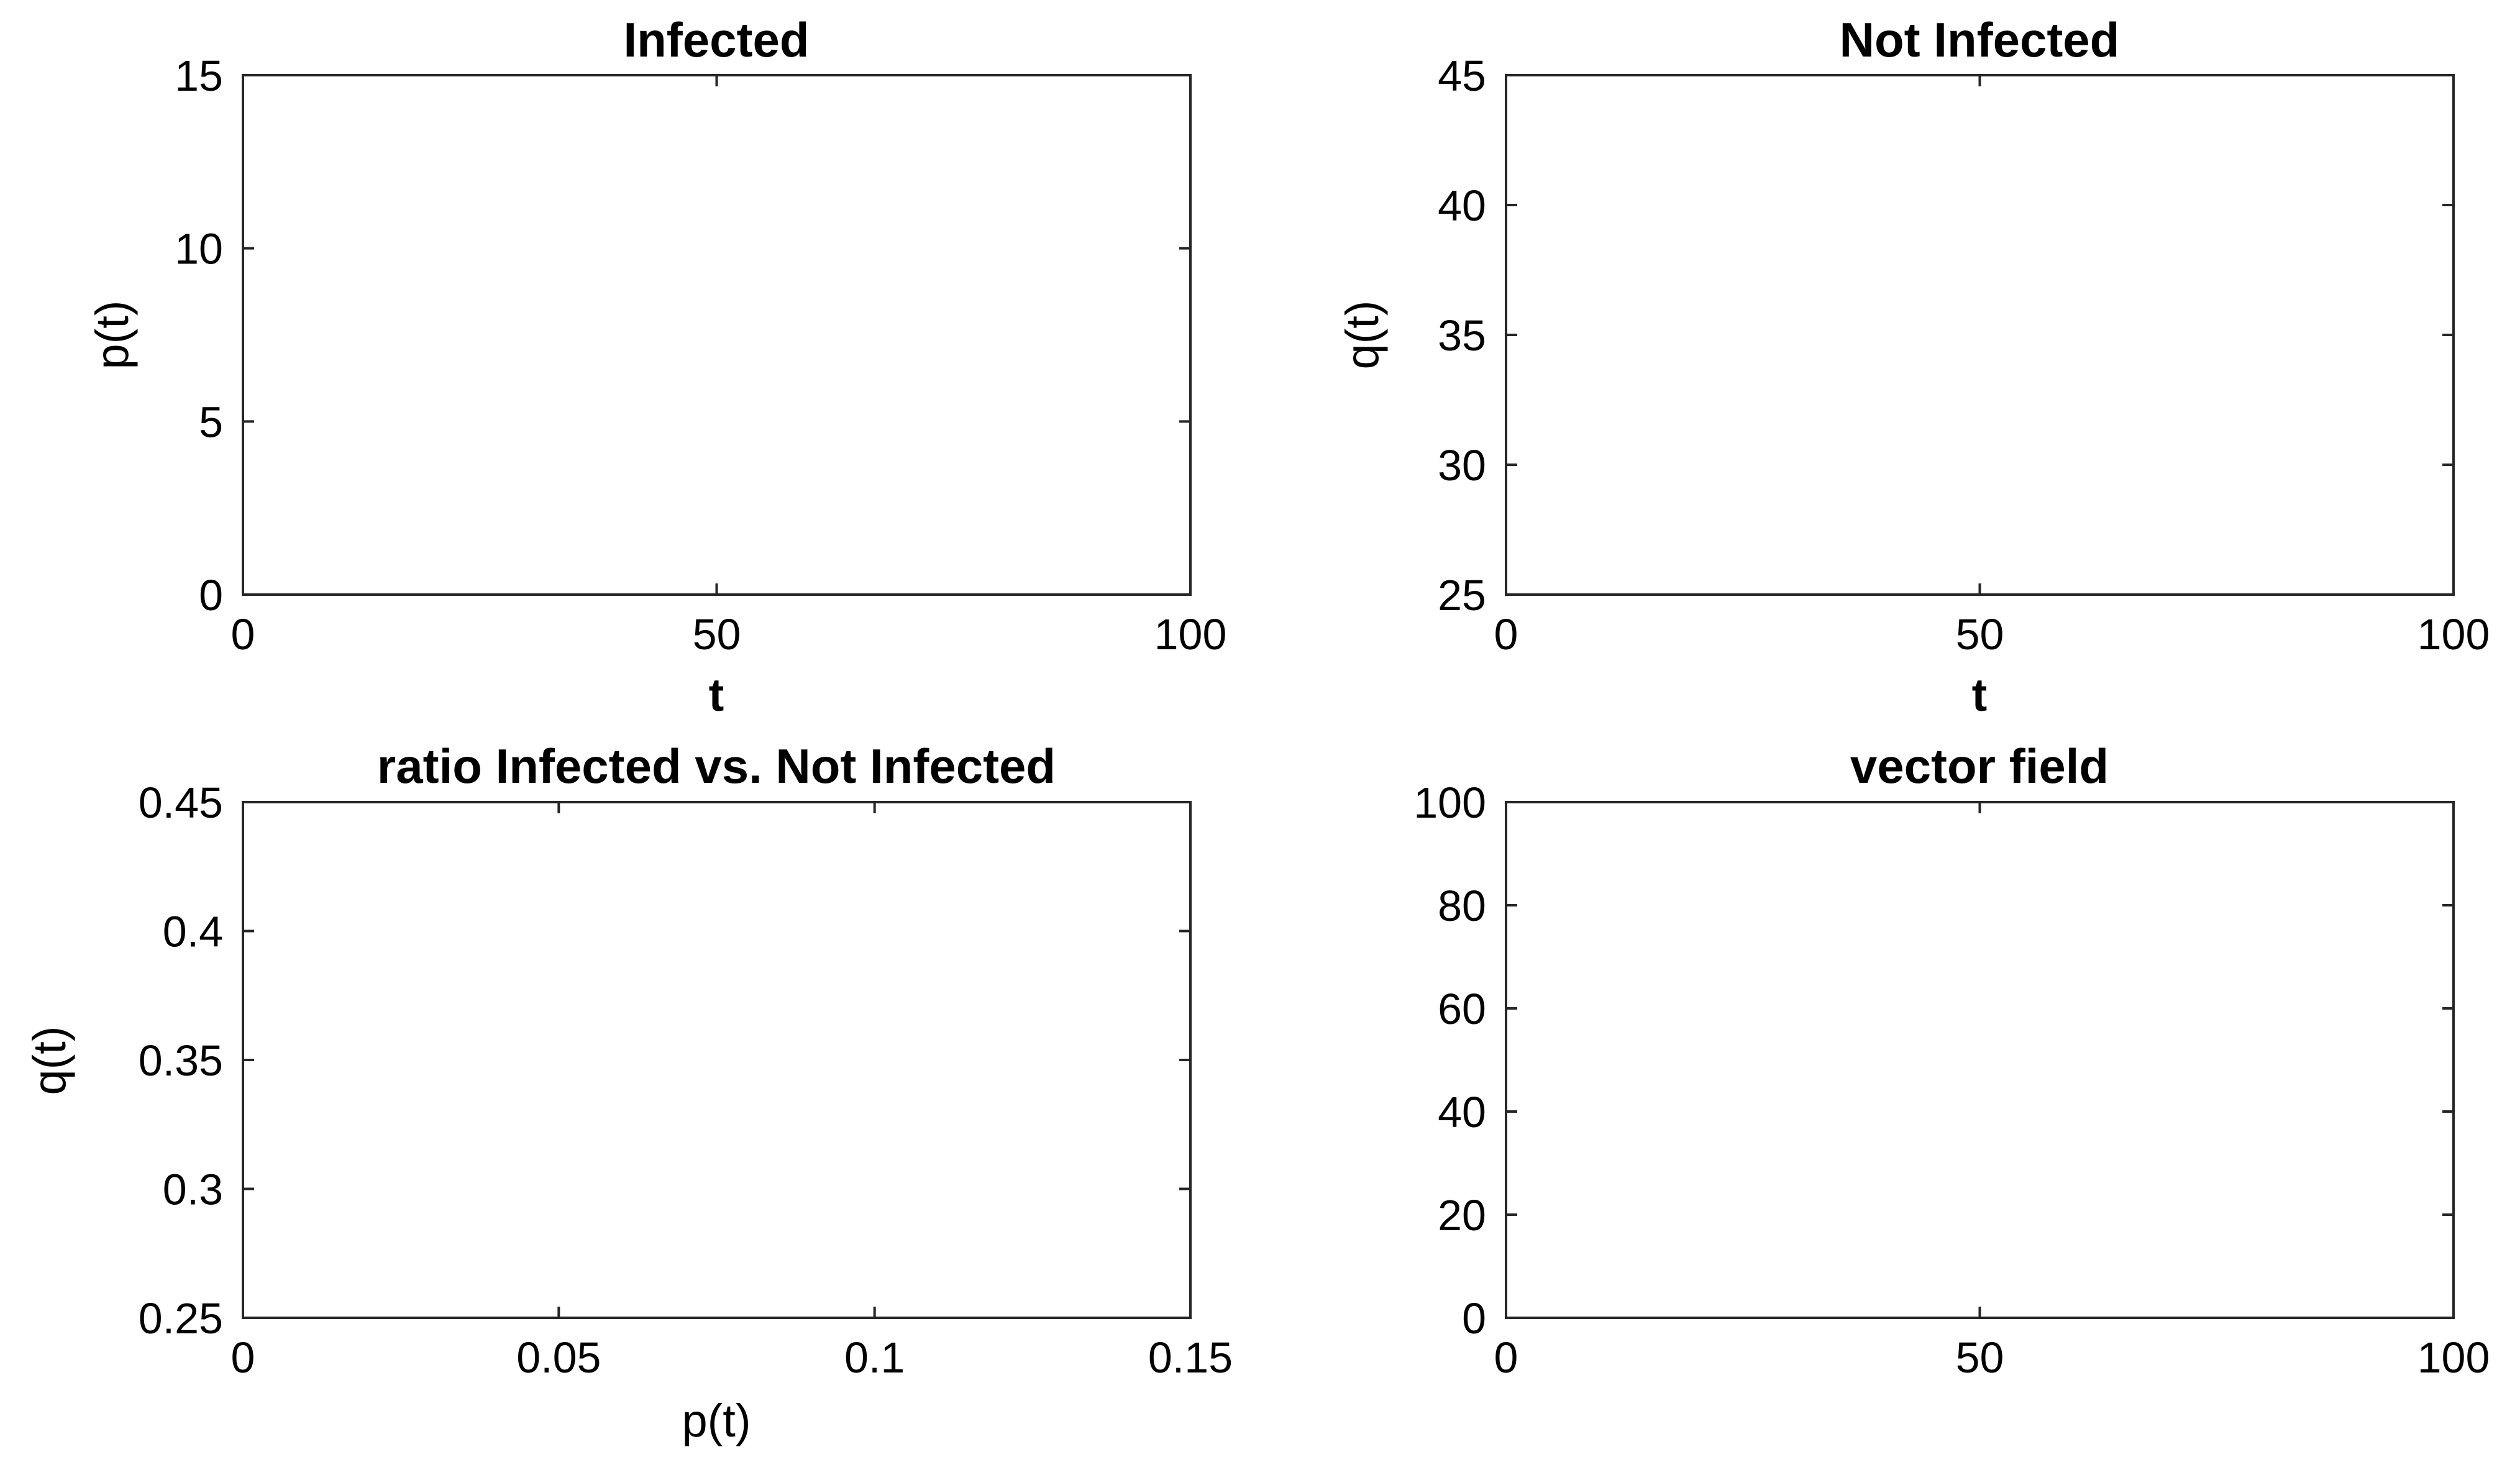 The height and width of the screenshot is (1475, 2520). I want to click on ratio-title: ratio Infected vs. Not Infected, so click(716, 766).